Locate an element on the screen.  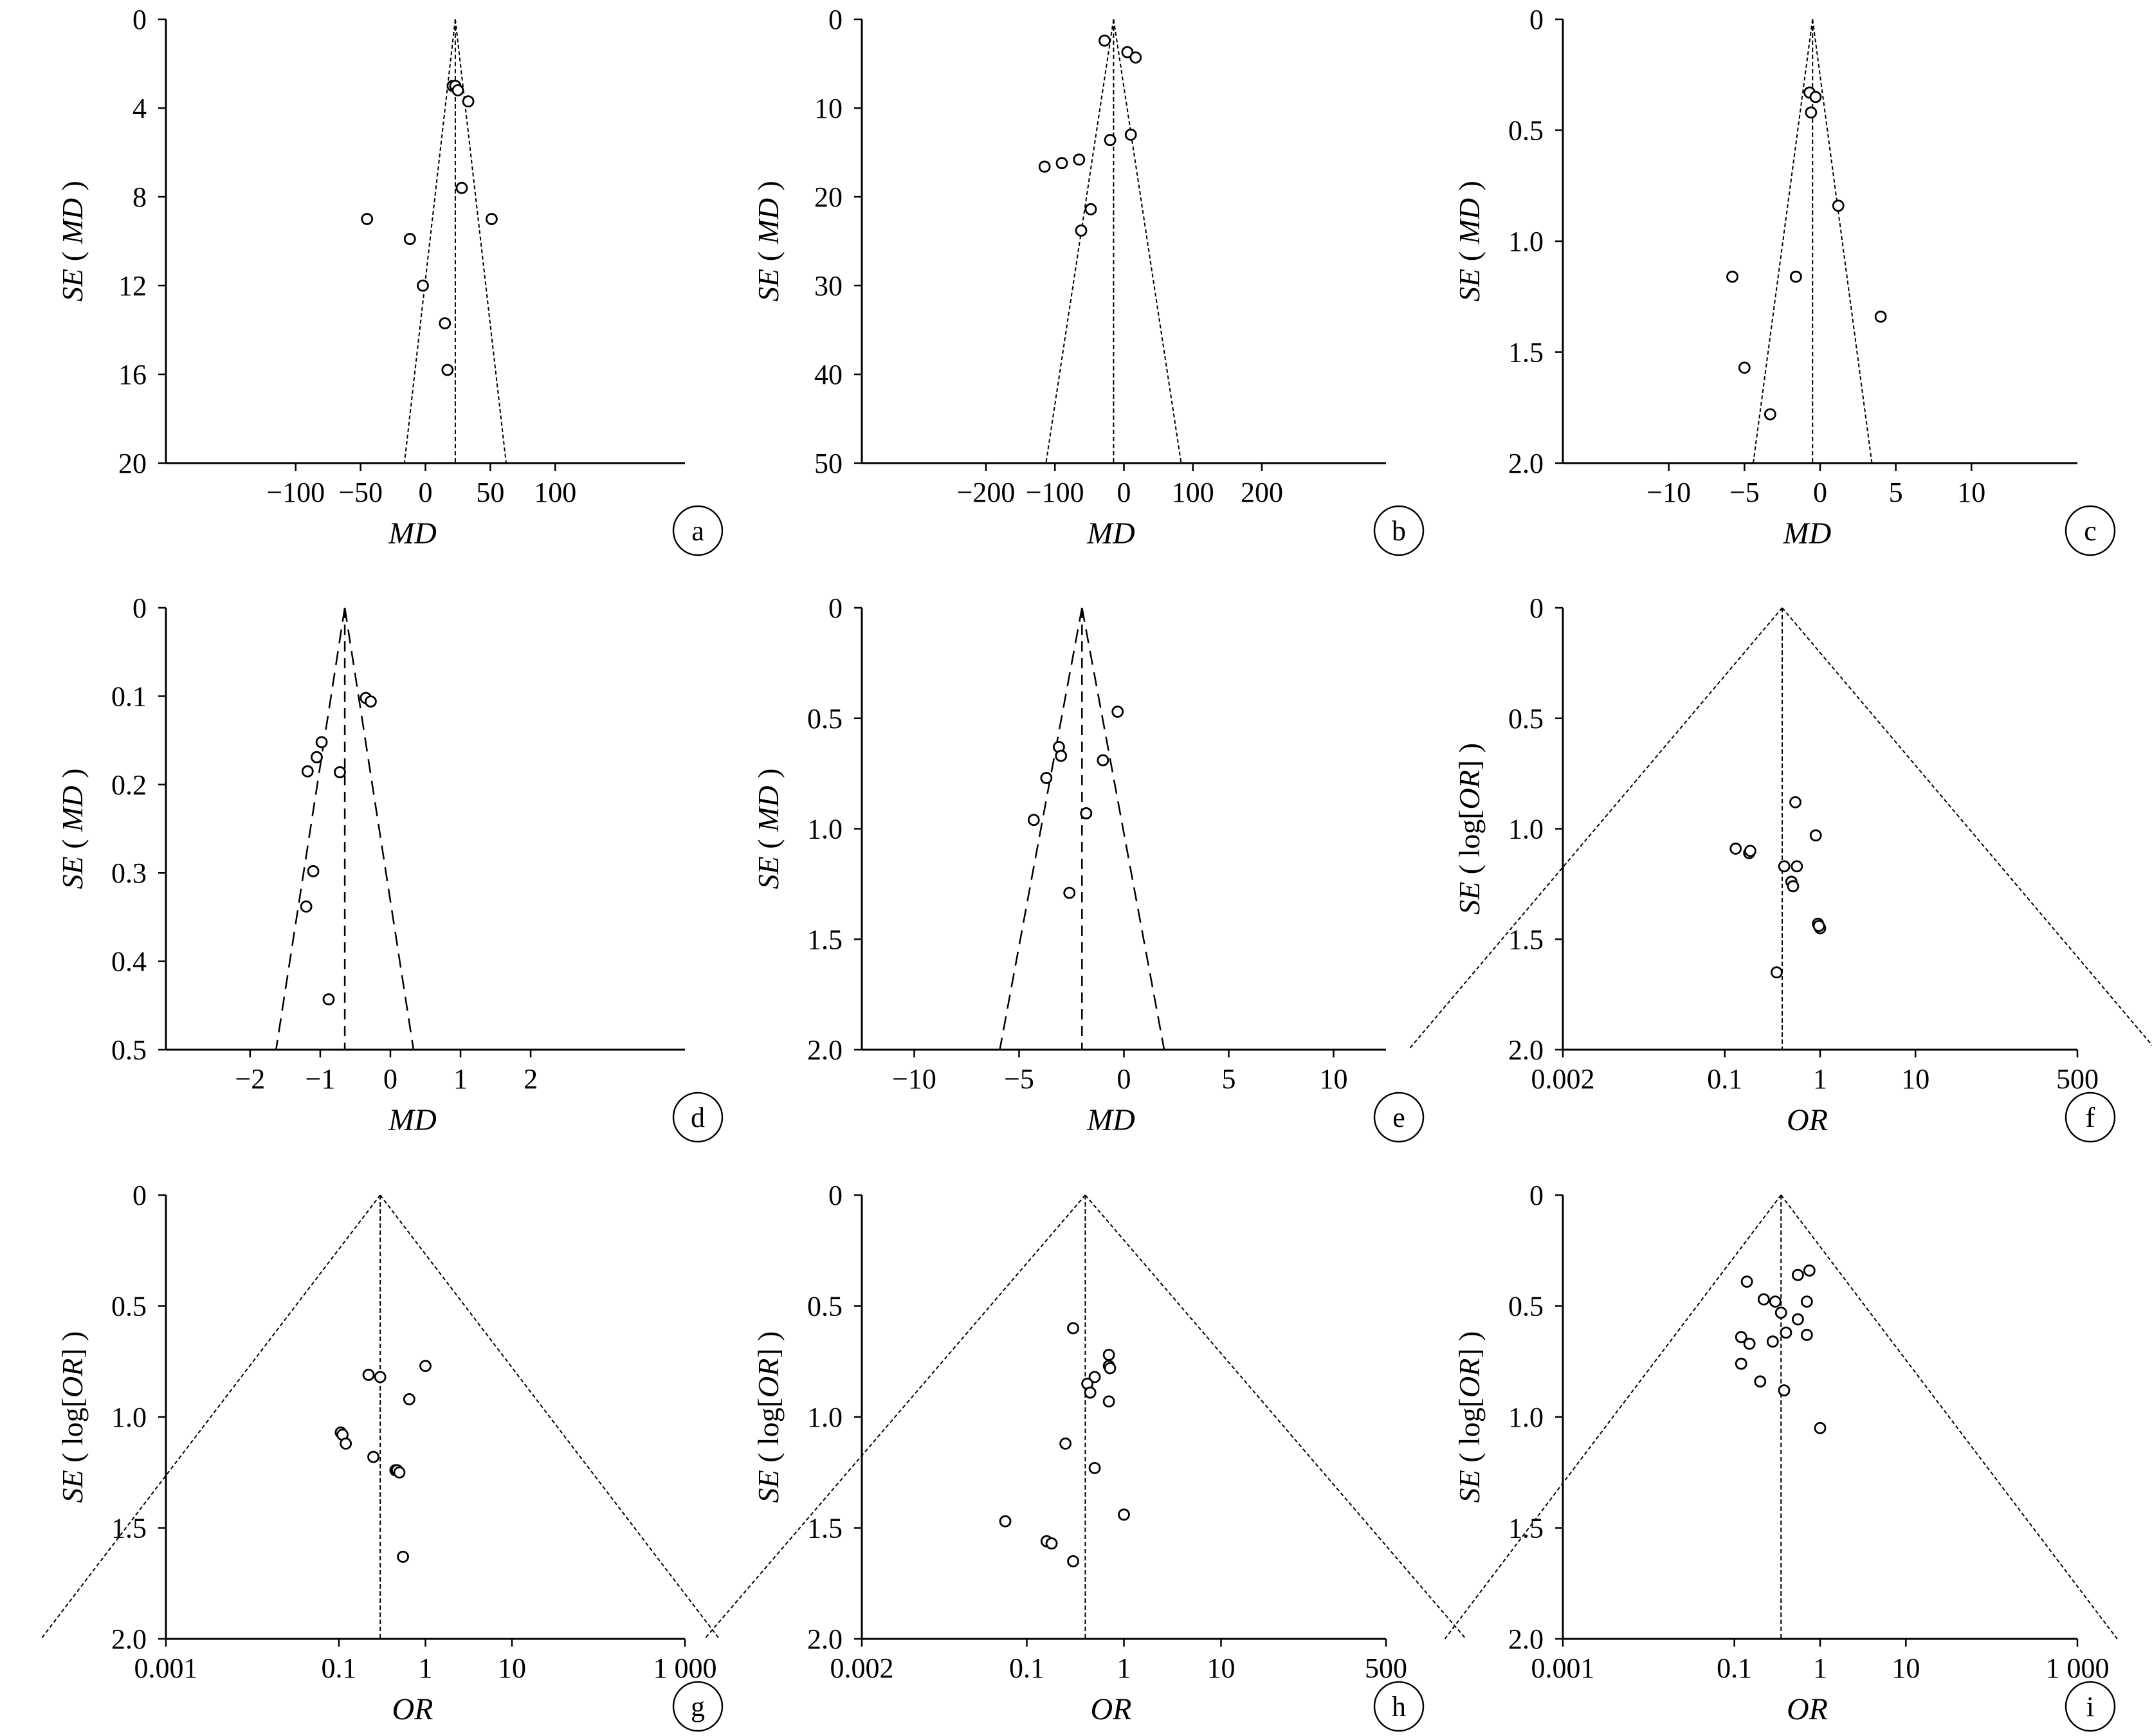
x-tick-label: 5 is located at coordinates (1229, 1079).